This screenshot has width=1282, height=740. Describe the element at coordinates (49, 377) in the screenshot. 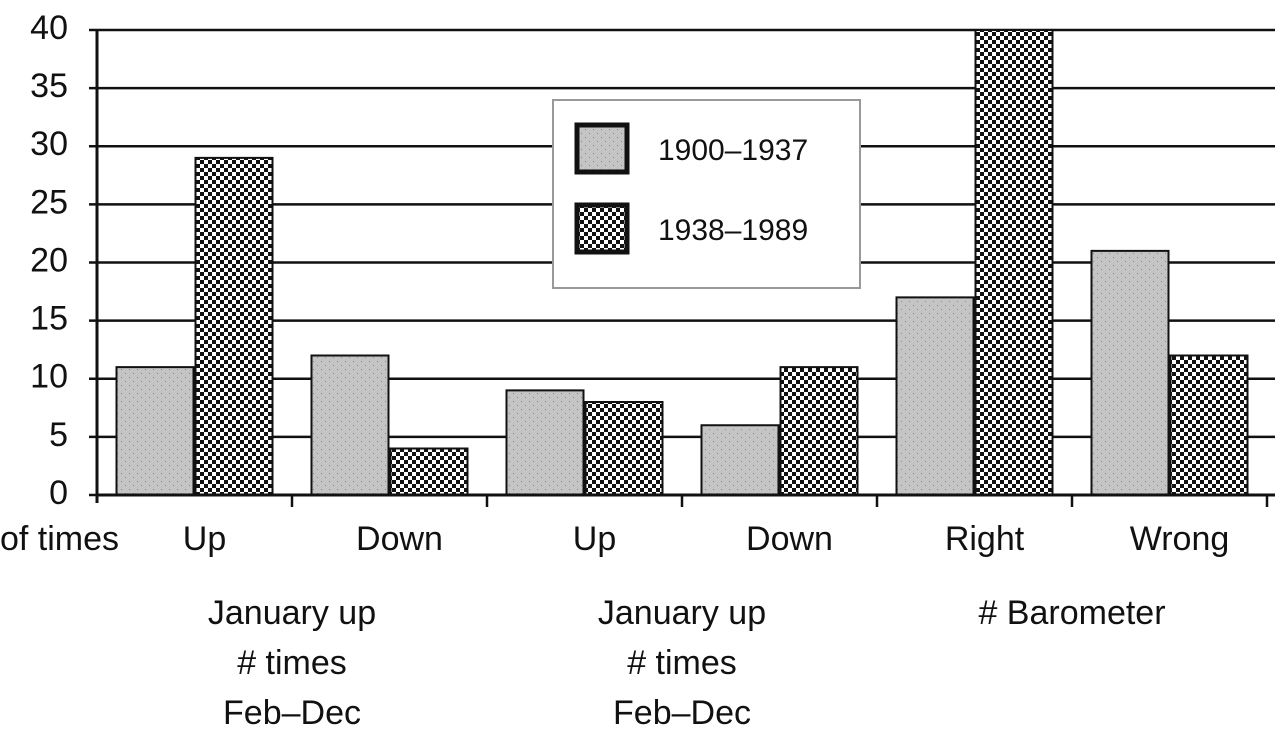

I see `y-tick-label: 10` at that location.